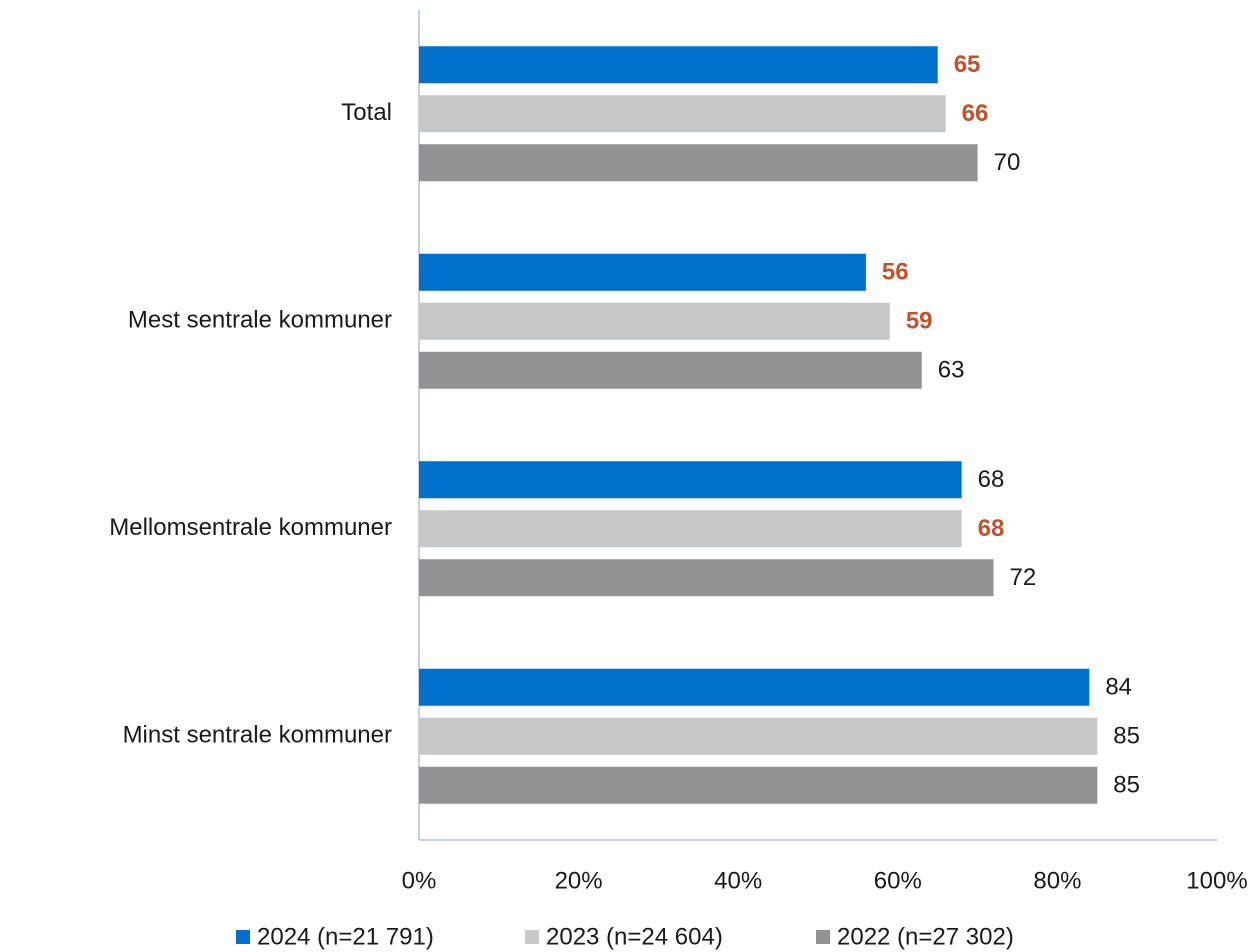  I want to click on legend-label: 2022 (n=27 302), so click(925, 936).